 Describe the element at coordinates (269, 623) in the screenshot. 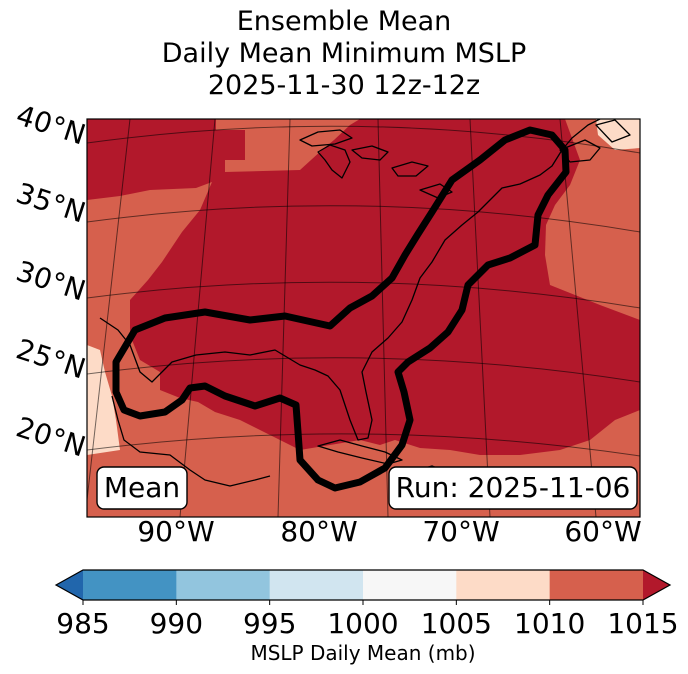

I see `colorbar-tick-label-995: 995` at that location.